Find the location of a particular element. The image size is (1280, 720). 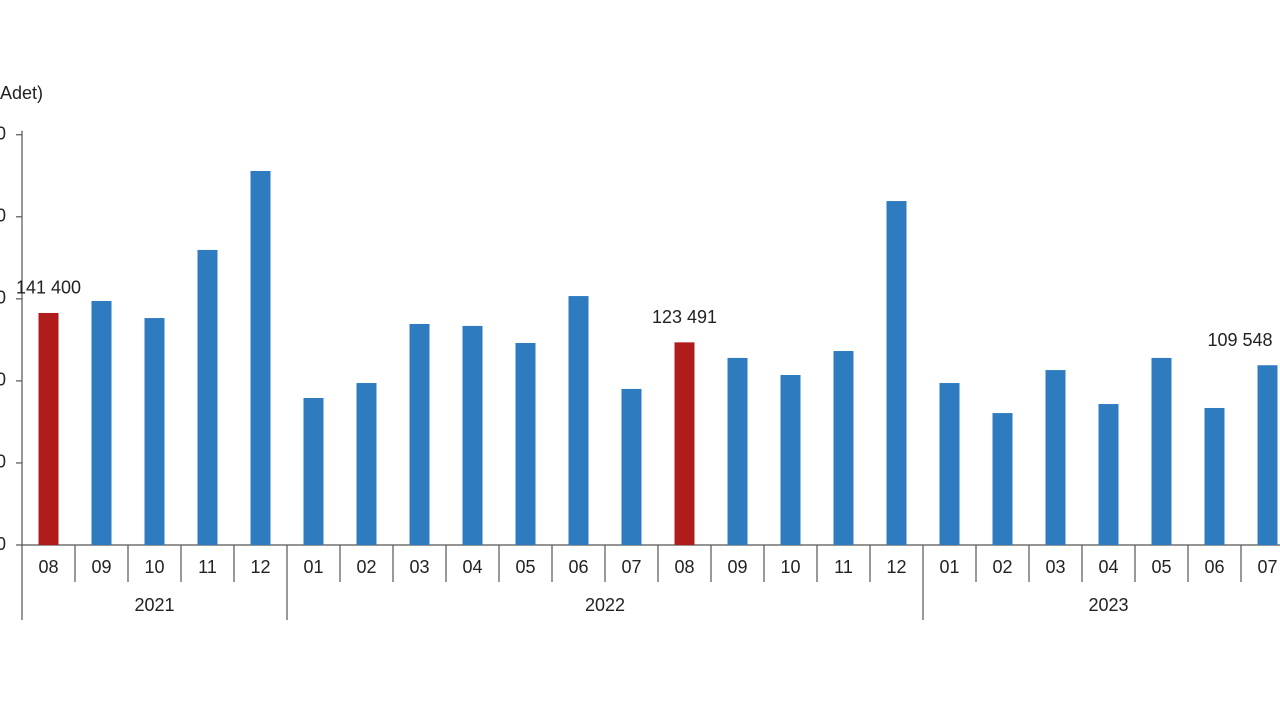

y-tick-label: 0 is located at coordinates (3, 544).